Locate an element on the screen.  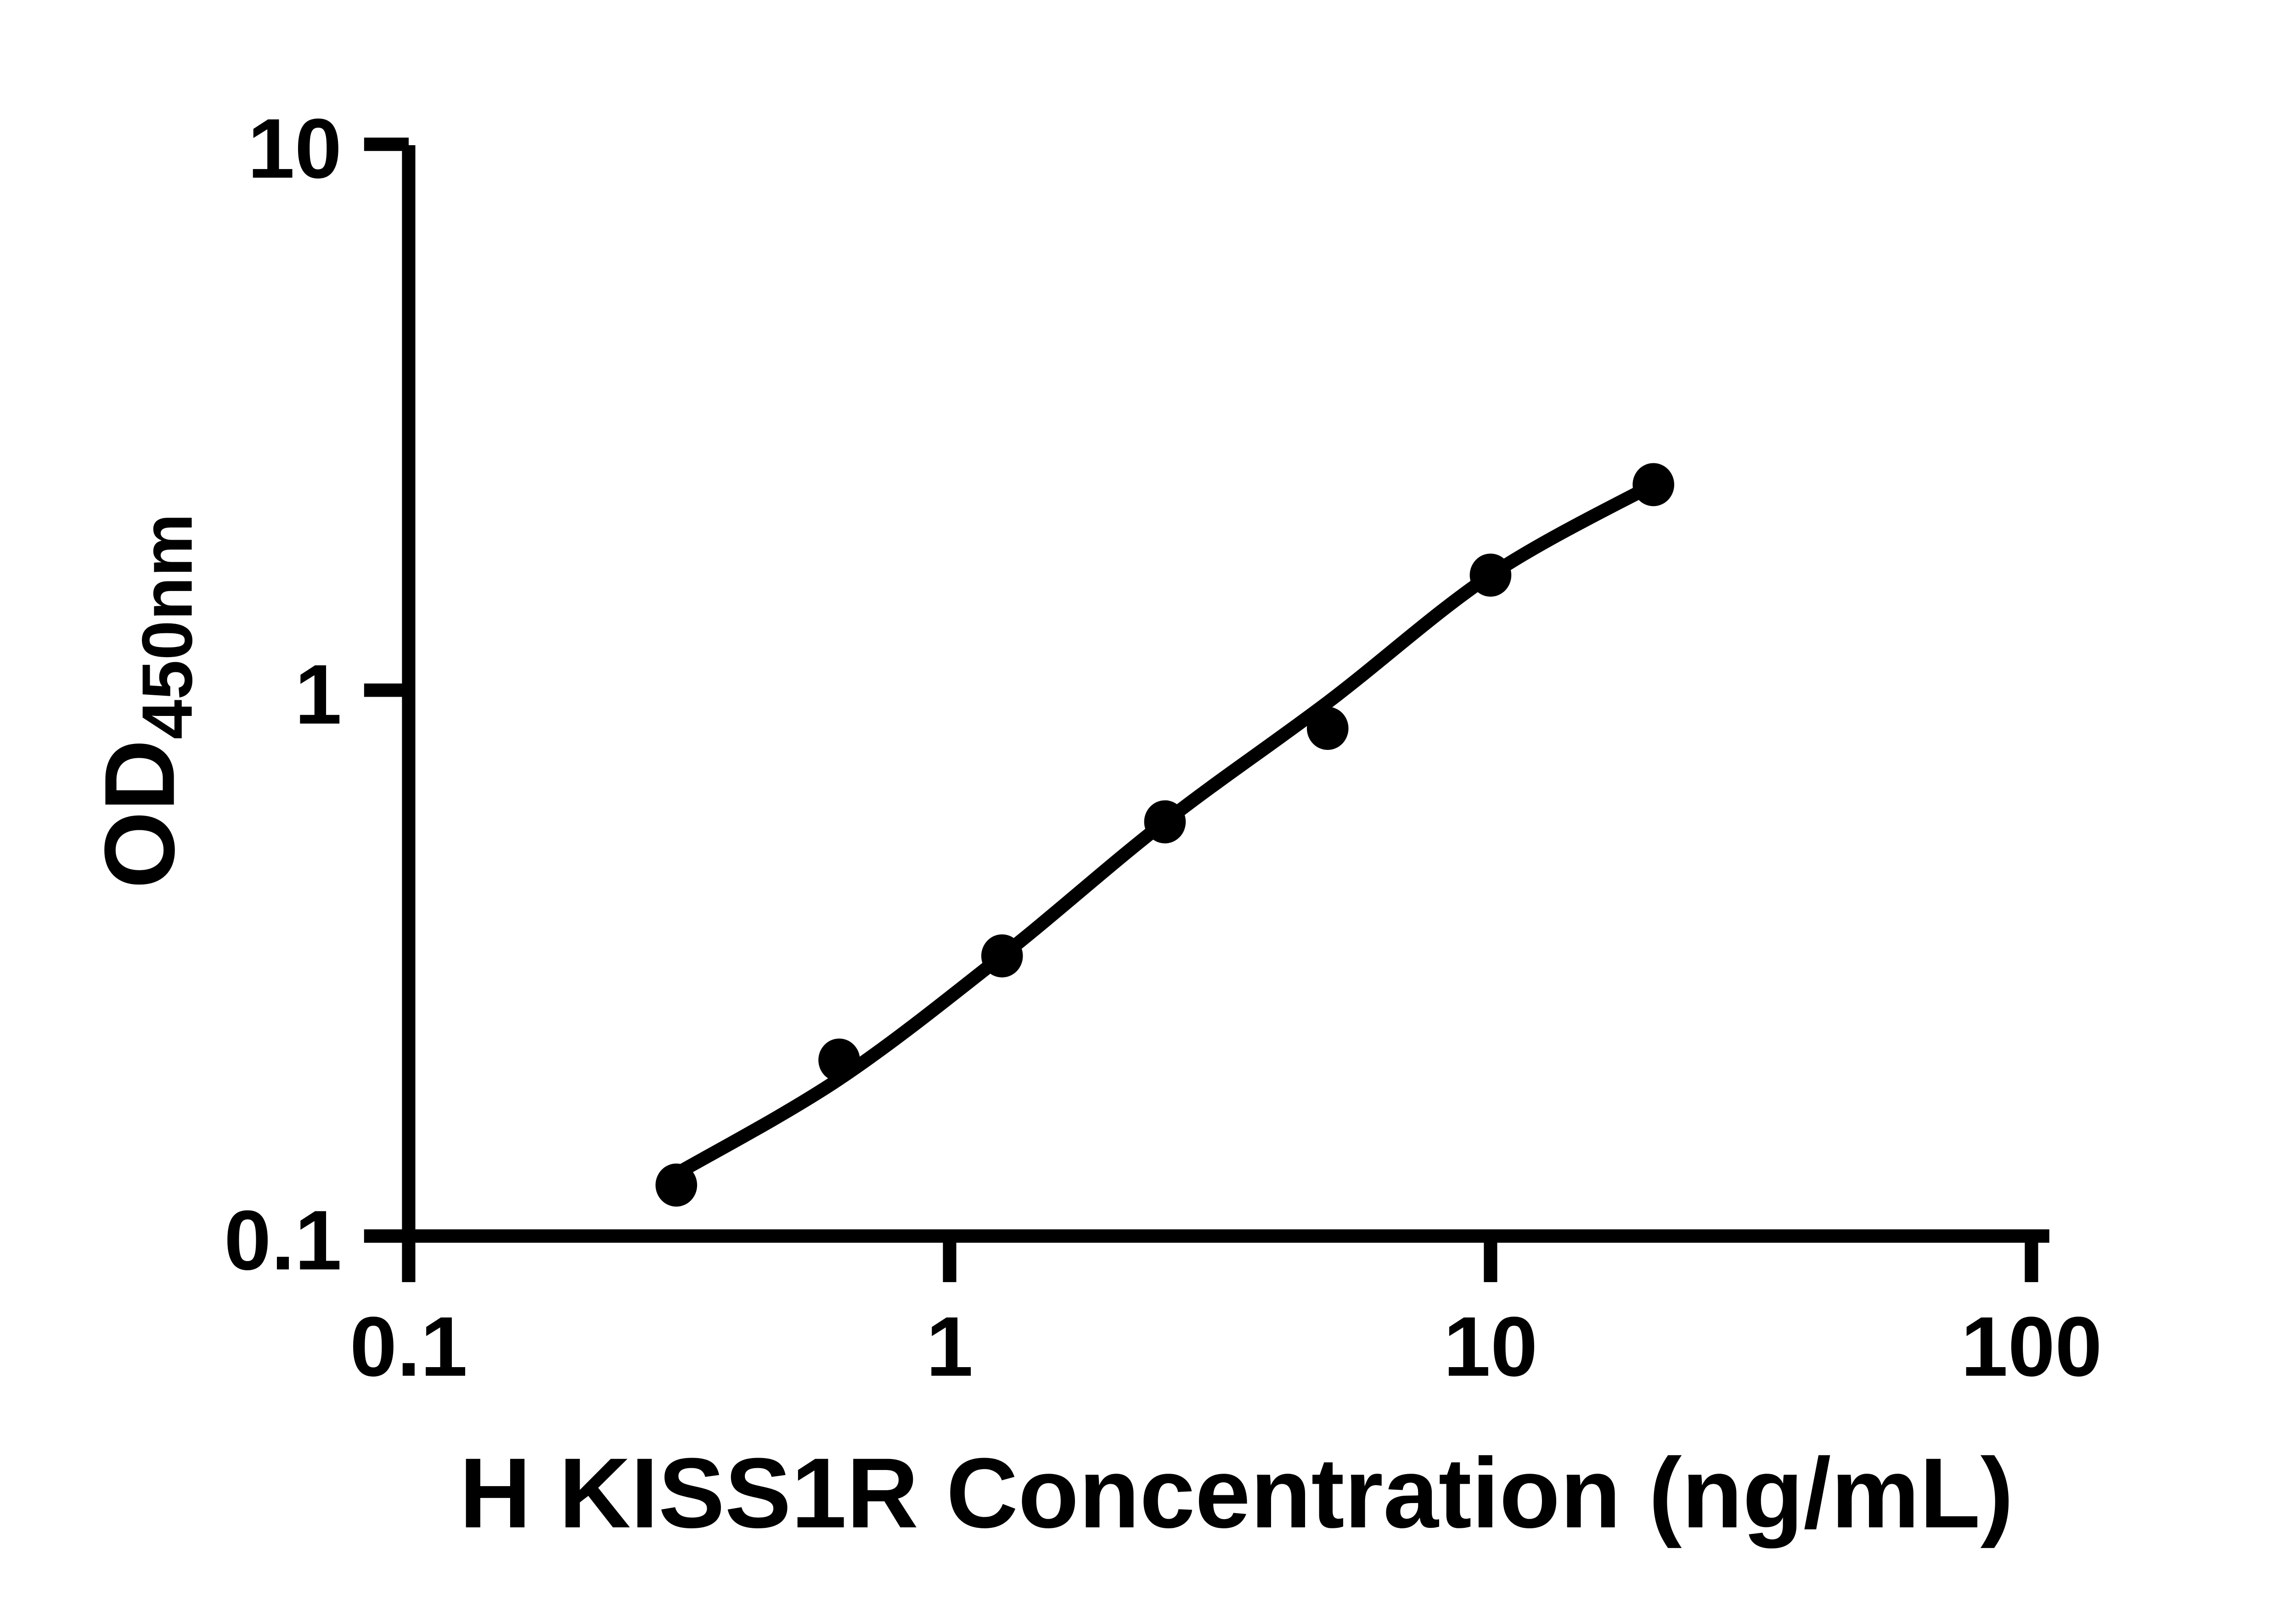
x-axis-title: H KISS1R Concentration (ng/mL) is located at coordinates (1236, 1493).